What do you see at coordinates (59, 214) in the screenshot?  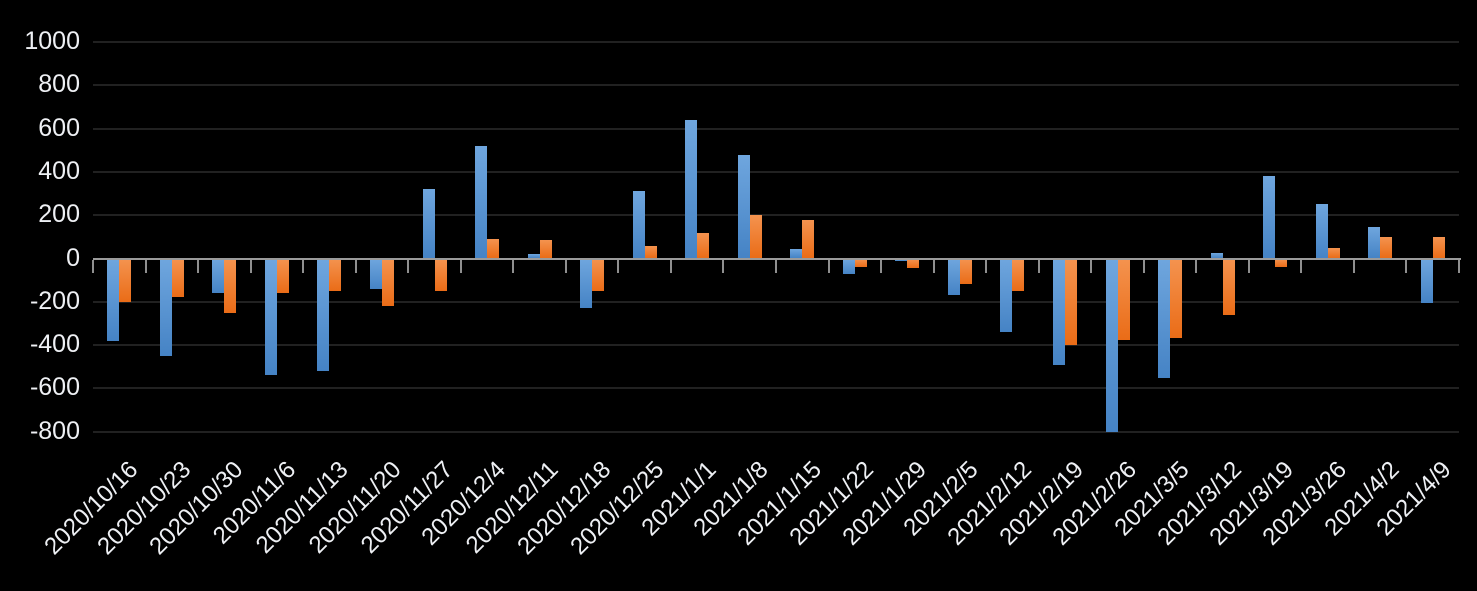 I see `y-tick-label: 200` at bounding box center [59, 214].